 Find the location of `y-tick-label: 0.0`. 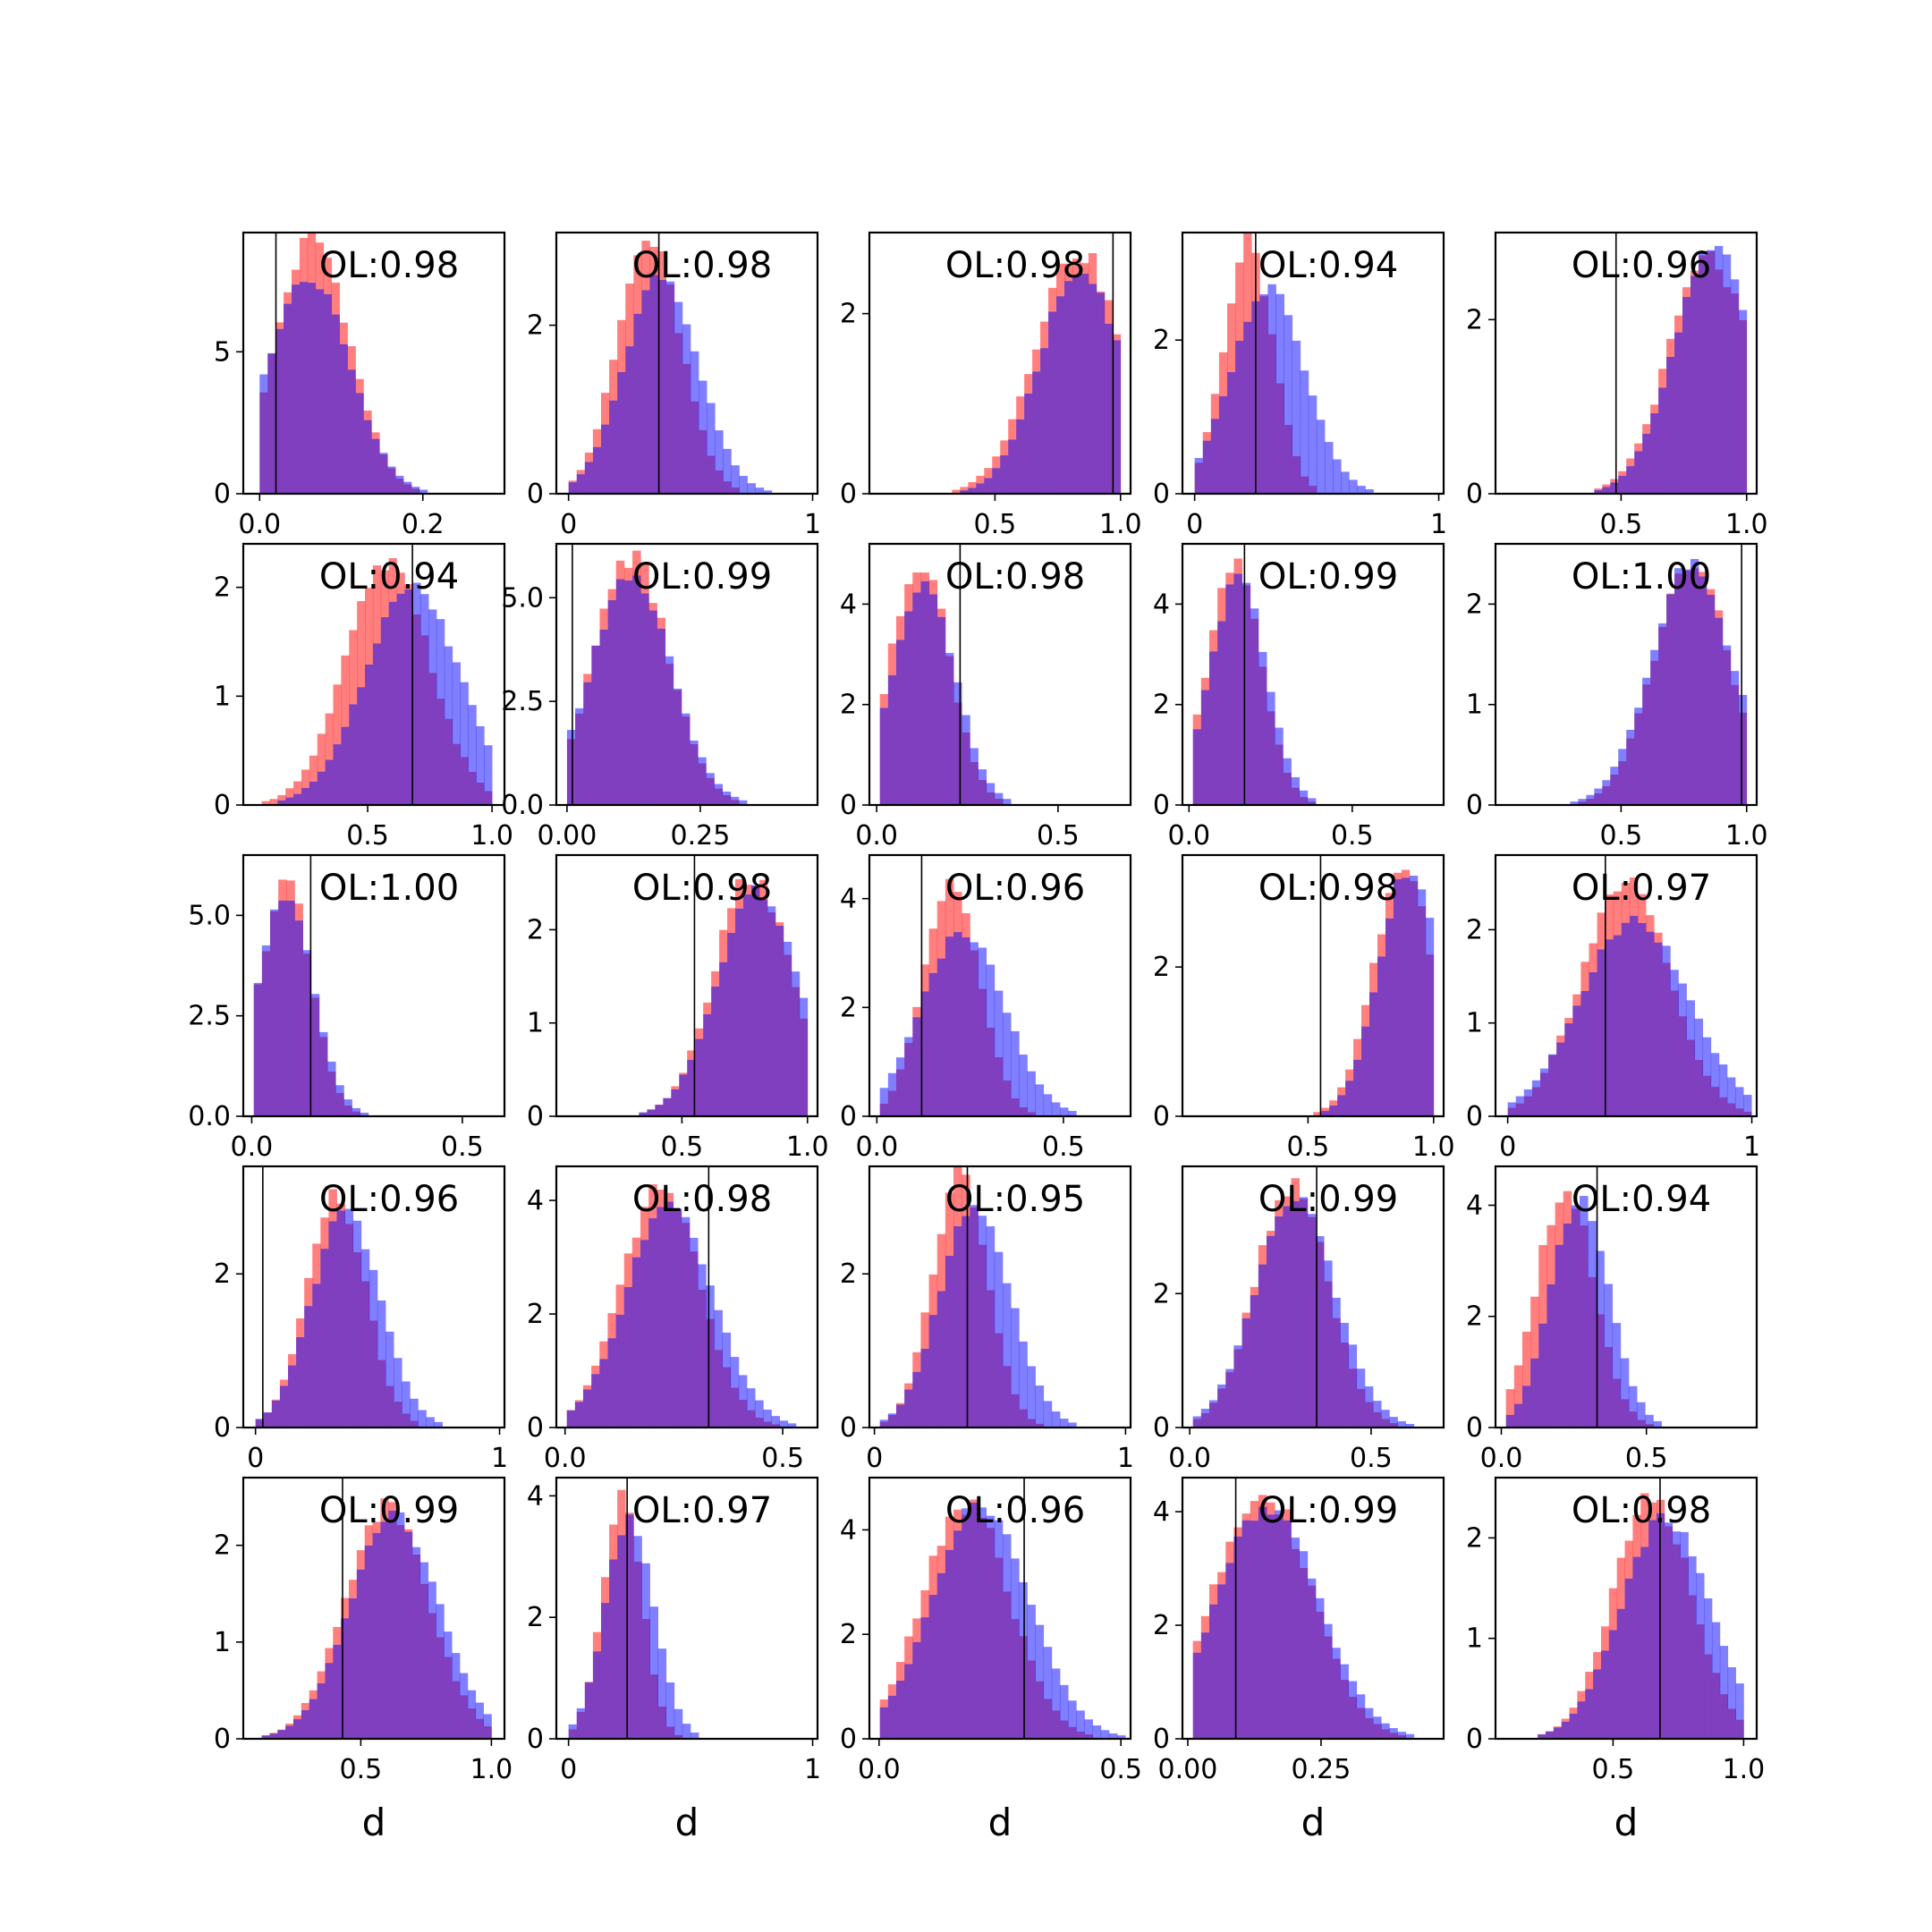

y-tick-label: 0.0 is located at coordinates (209, 1116).